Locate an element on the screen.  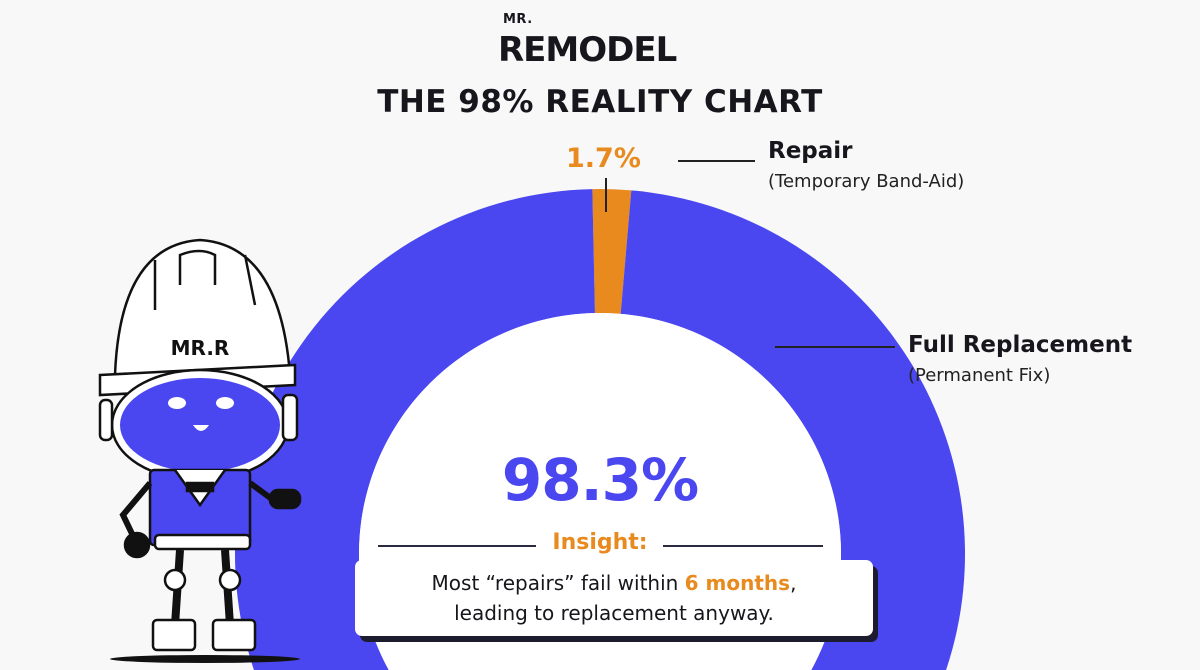
mascot-helmet-logo: MR.R is located at coordinates (200, 348).